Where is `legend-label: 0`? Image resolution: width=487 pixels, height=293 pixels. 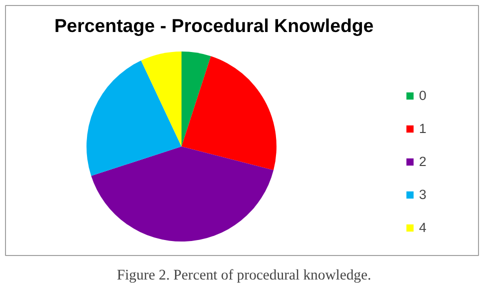 legend-label: 0 is located at coordinates (423, 95).